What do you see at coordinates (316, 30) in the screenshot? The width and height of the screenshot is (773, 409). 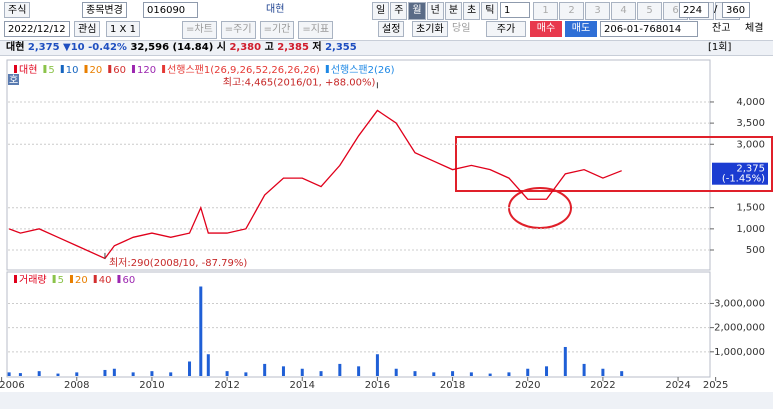 I see `chart-button: =지표` at bounding box center [316, 30].